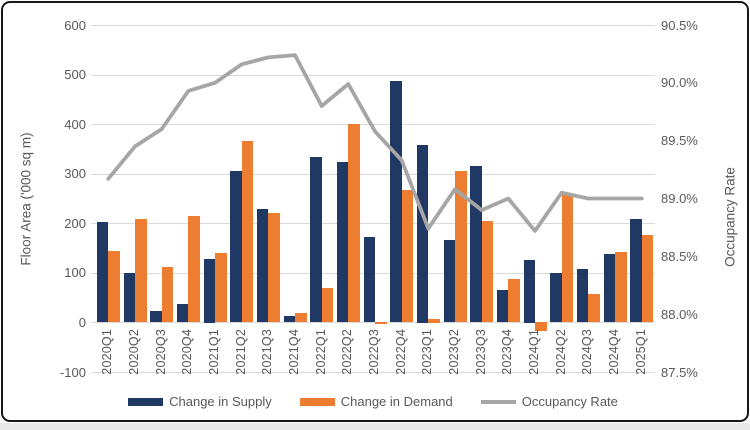  Describe the element at coordinates (267, 352) in the screenshot. I see `x-axis-label: 2021Q3` at that location.